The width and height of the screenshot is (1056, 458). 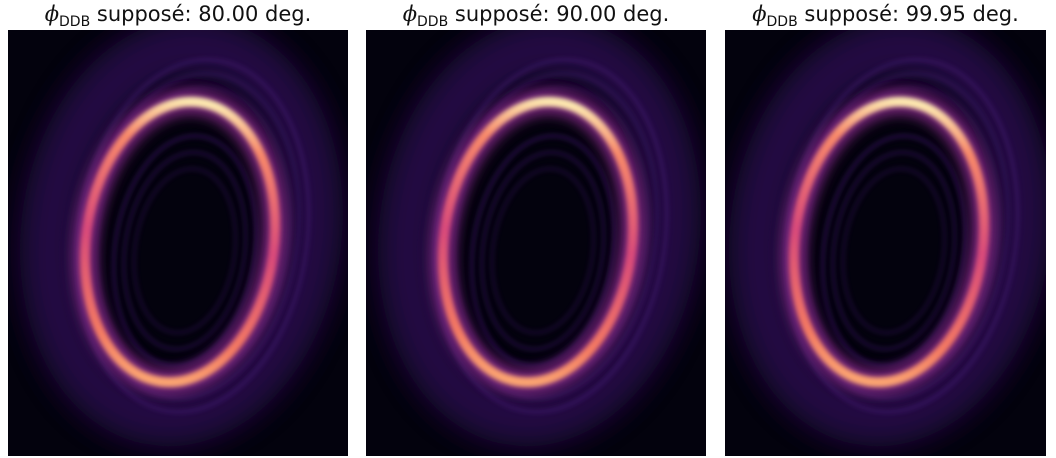 I want to click on panel-title: ϕDDB supposé: 80.00 deg., so click(x=184, y=16).